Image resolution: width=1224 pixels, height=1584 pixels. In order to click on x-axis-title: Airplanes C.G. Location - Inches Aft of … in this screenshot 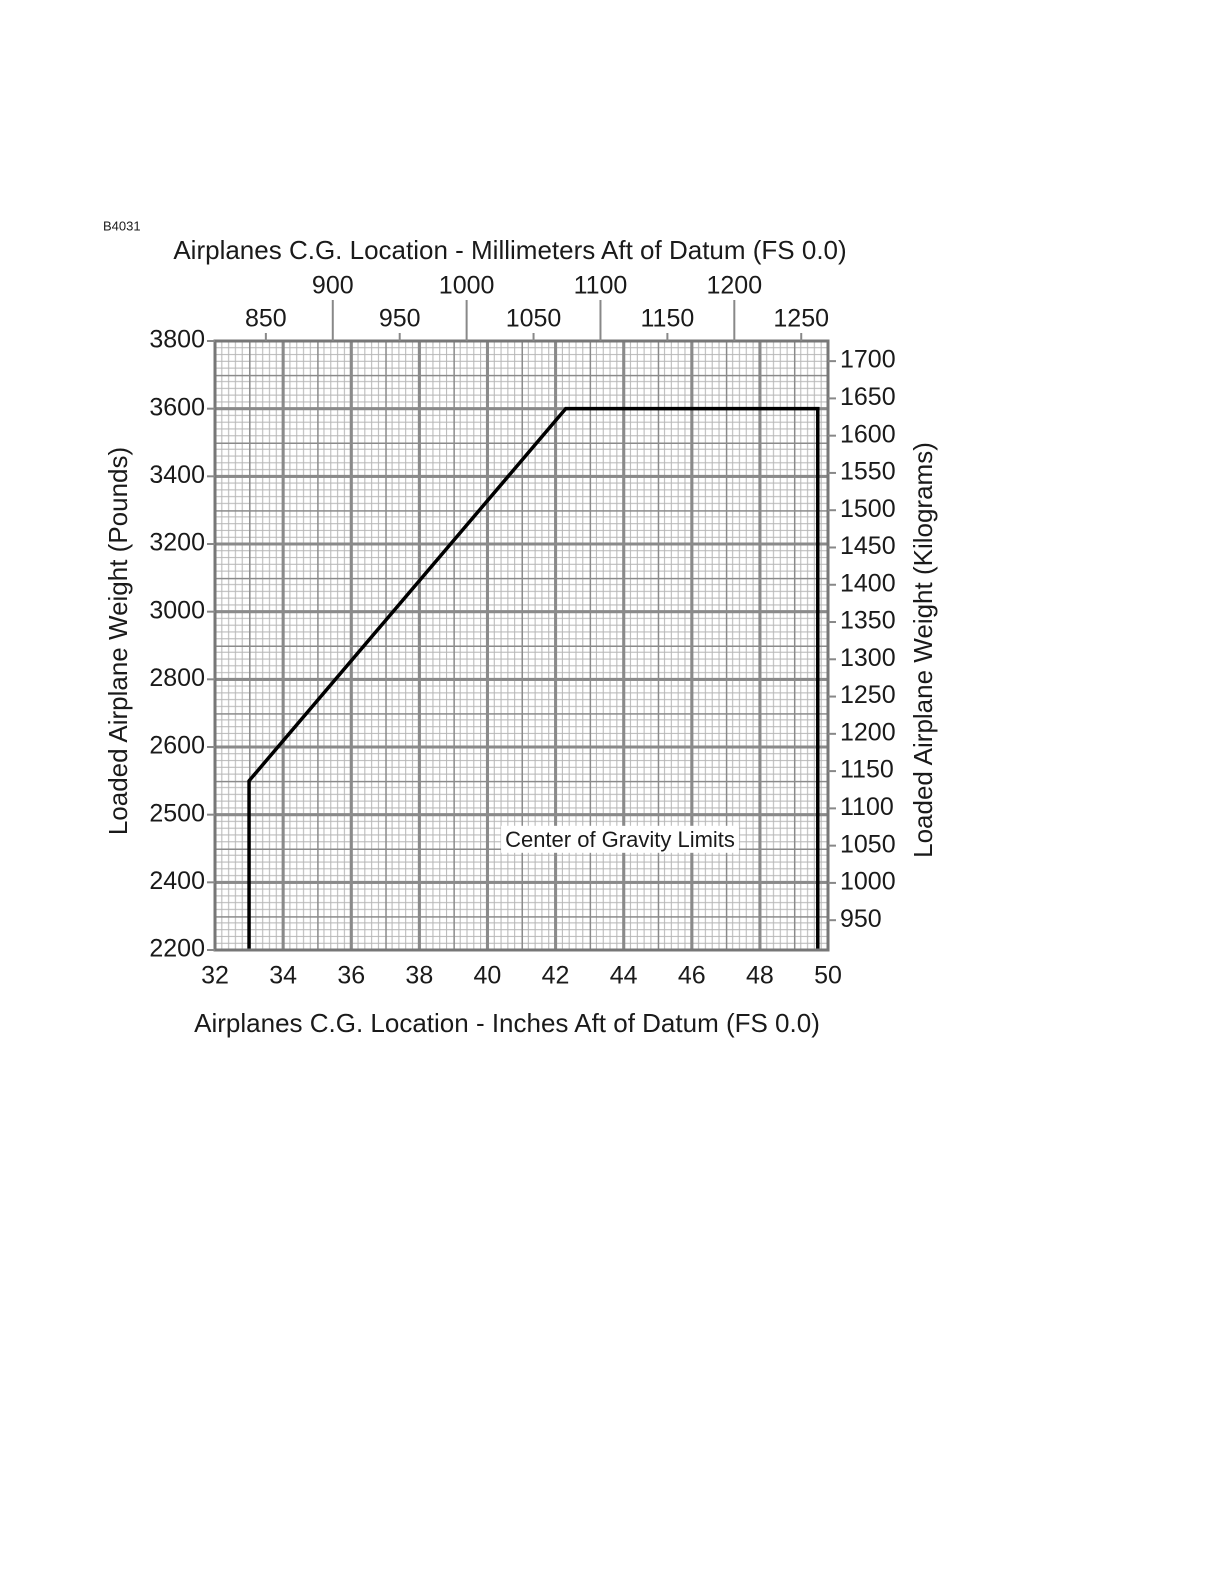, I will do `click(507, 1023)`.